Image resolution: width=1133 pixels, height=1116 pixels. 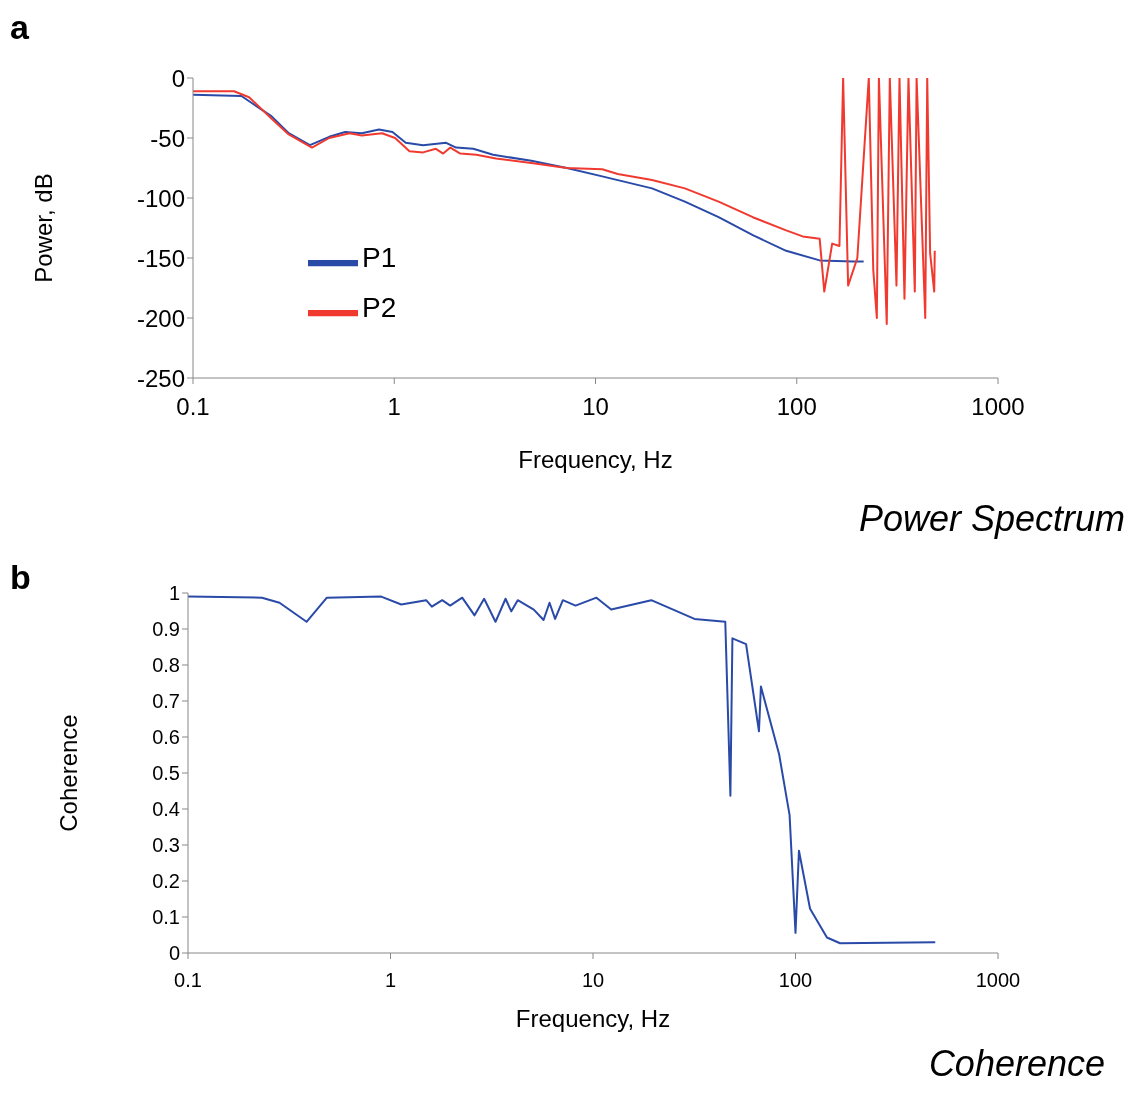 What do you see at coordinates (166, 809) in the screenshot?
I see `y-tick-label: 0.4` at bounding box center [166, 809].